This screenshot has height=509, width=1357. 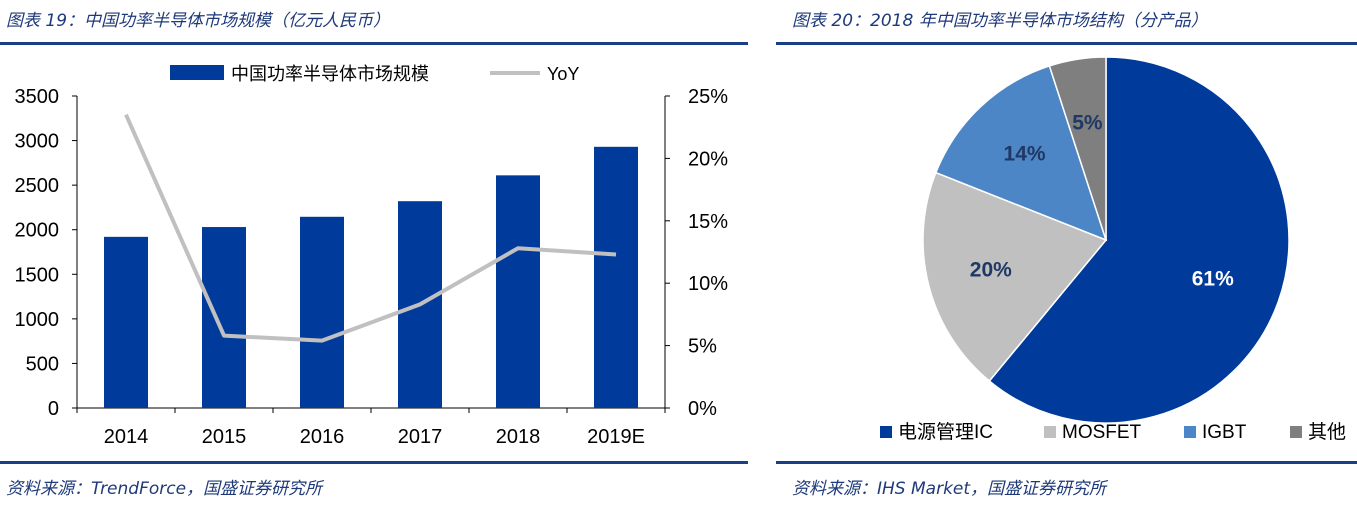 What do you see at coordinates (1102, 432) in the screenshot?
I see `pie-legend-label: MOSFET` at bounding box center [1102, 432].